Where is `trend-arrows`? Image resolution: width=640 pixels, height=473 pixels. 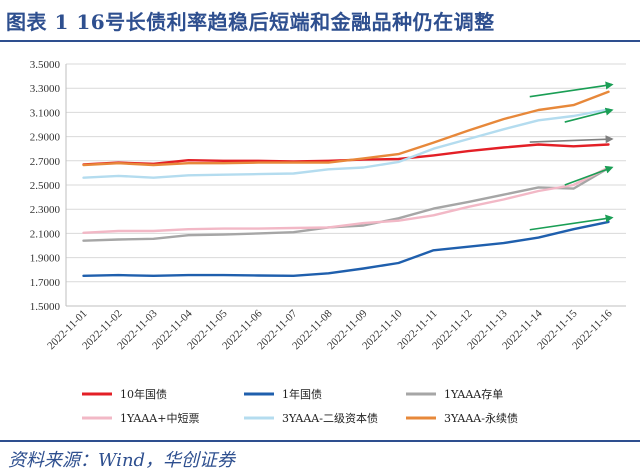 trend-arrows is located at coordinates (571, 156).